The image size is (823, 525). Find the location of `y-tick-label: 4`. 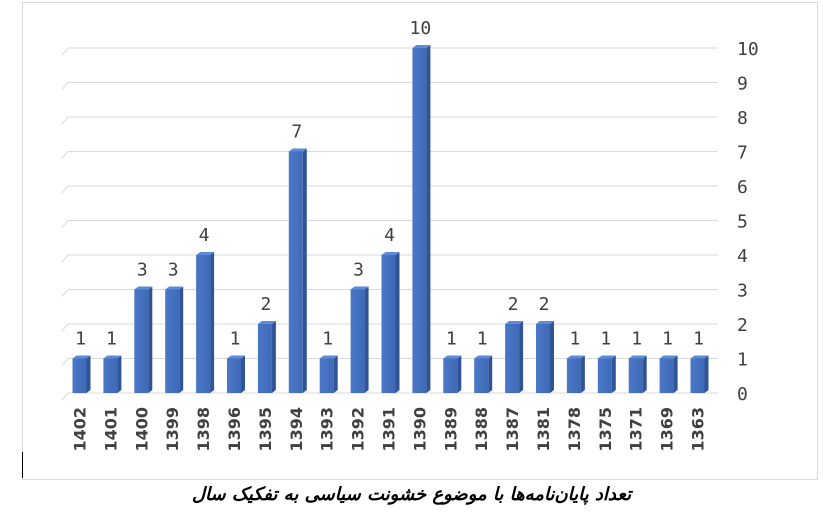

y-tick-label: 4 is located at coordinates (742, 256).